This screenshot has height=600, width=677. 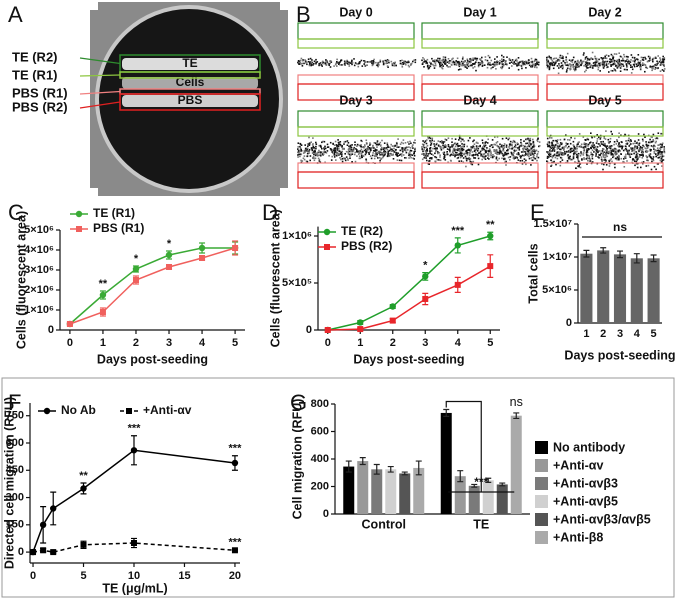 What do you see at coordinates (541, 501) in the screenshot?
I see `legend-swatch` at bounding box center [541, 501].